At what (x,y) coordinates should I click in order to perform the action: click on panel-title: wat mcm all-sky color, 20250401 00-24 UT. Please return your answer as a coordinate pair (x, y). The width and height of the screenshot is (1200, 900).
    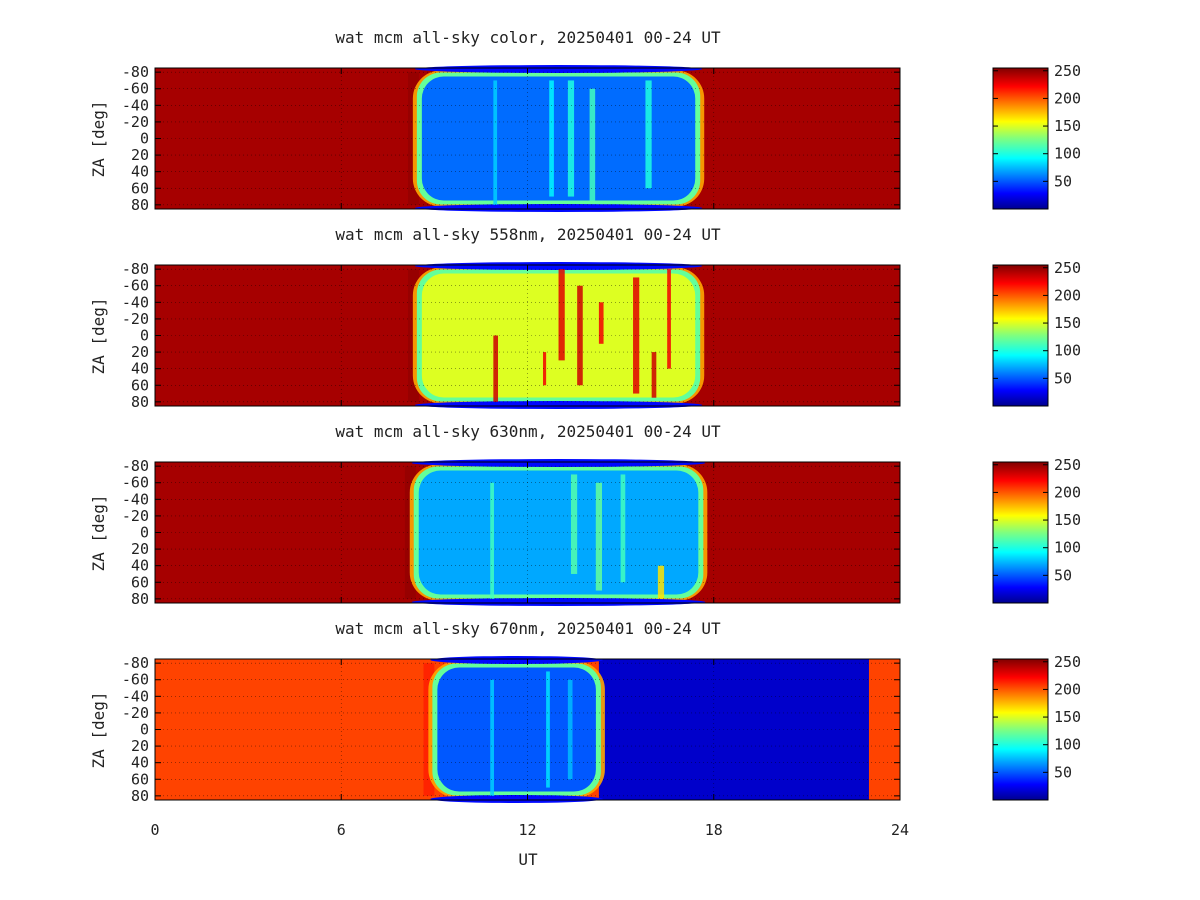
    Looking at the image, I should click on (528, 37).